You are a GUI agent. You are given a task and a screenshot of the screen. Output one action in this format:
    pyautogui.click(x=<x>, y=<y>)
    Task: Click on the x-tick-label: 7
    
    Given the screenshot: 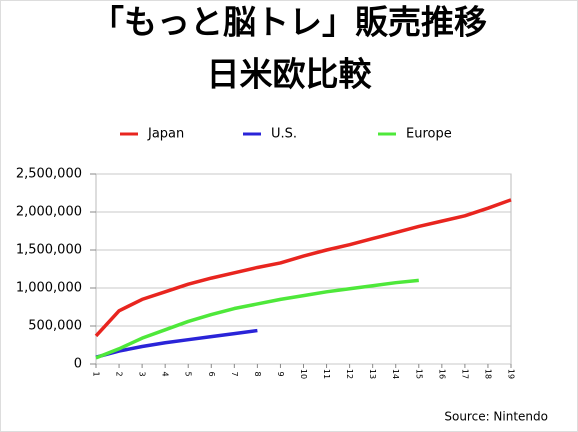 What is the action you would take?
    pyautogui.click(x=234, y=373)
    